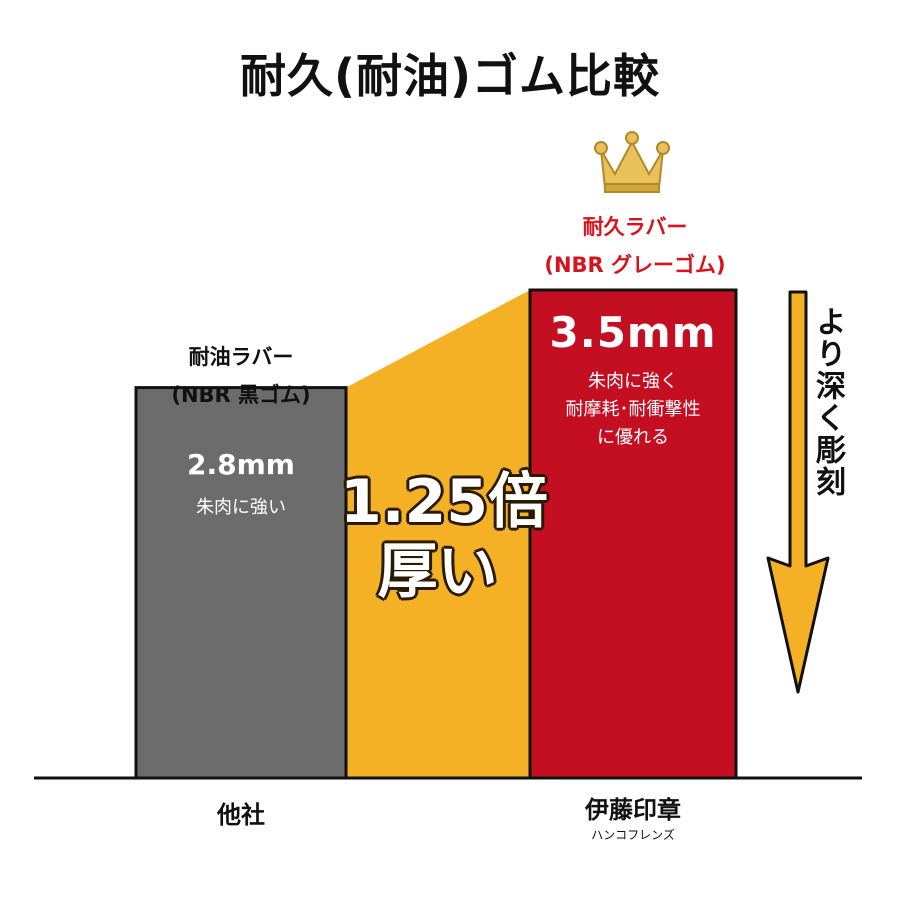 The image size is (900, 900). I want to click on bar-label-line2-ours: (NBR グレーゴム), so click(635, 265).